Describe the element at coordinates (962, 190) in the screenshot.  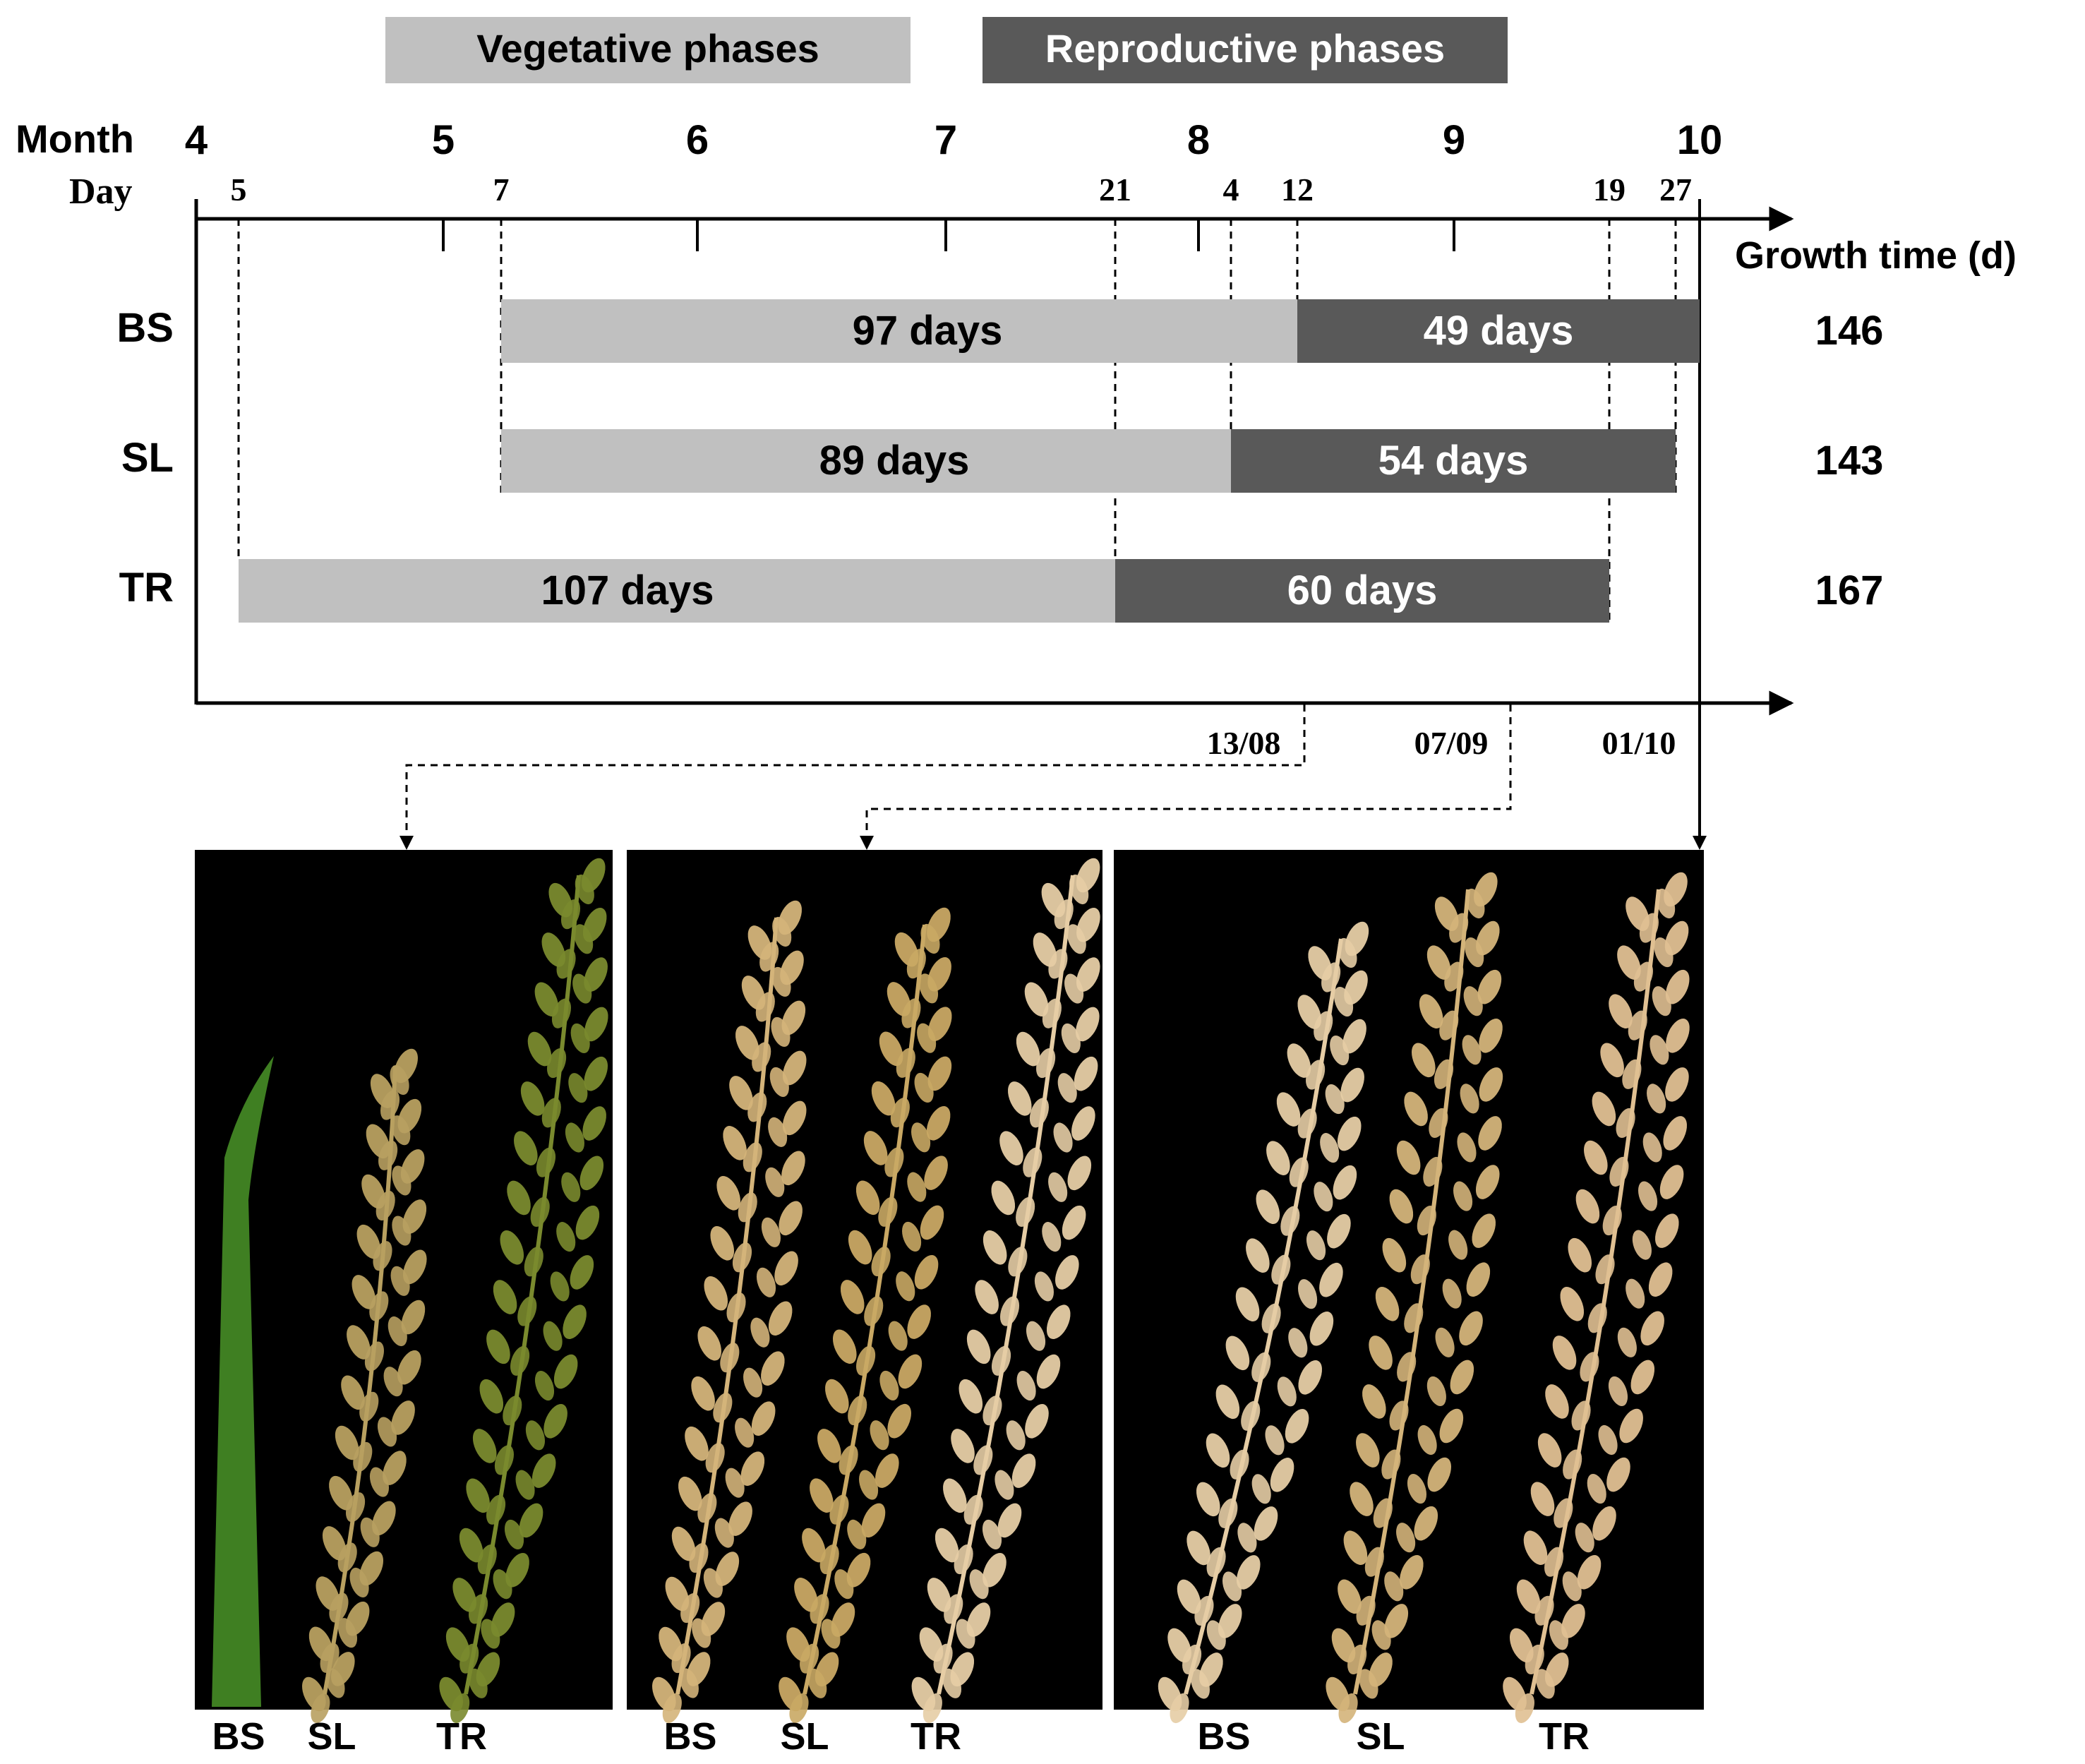
I see `day-tick-labels: 5 7 21 4 12 19 27` at that location.